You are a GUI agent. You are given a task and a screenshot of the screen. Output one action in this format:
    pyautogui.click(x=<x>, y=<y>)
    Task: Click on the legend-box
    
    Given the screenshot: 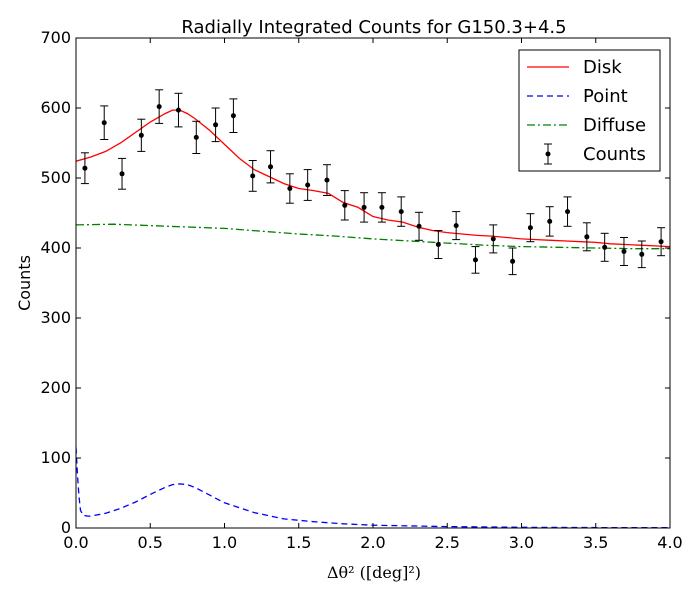 What is the action you would take?
    pyautogui.click(x=589, y=110)
    